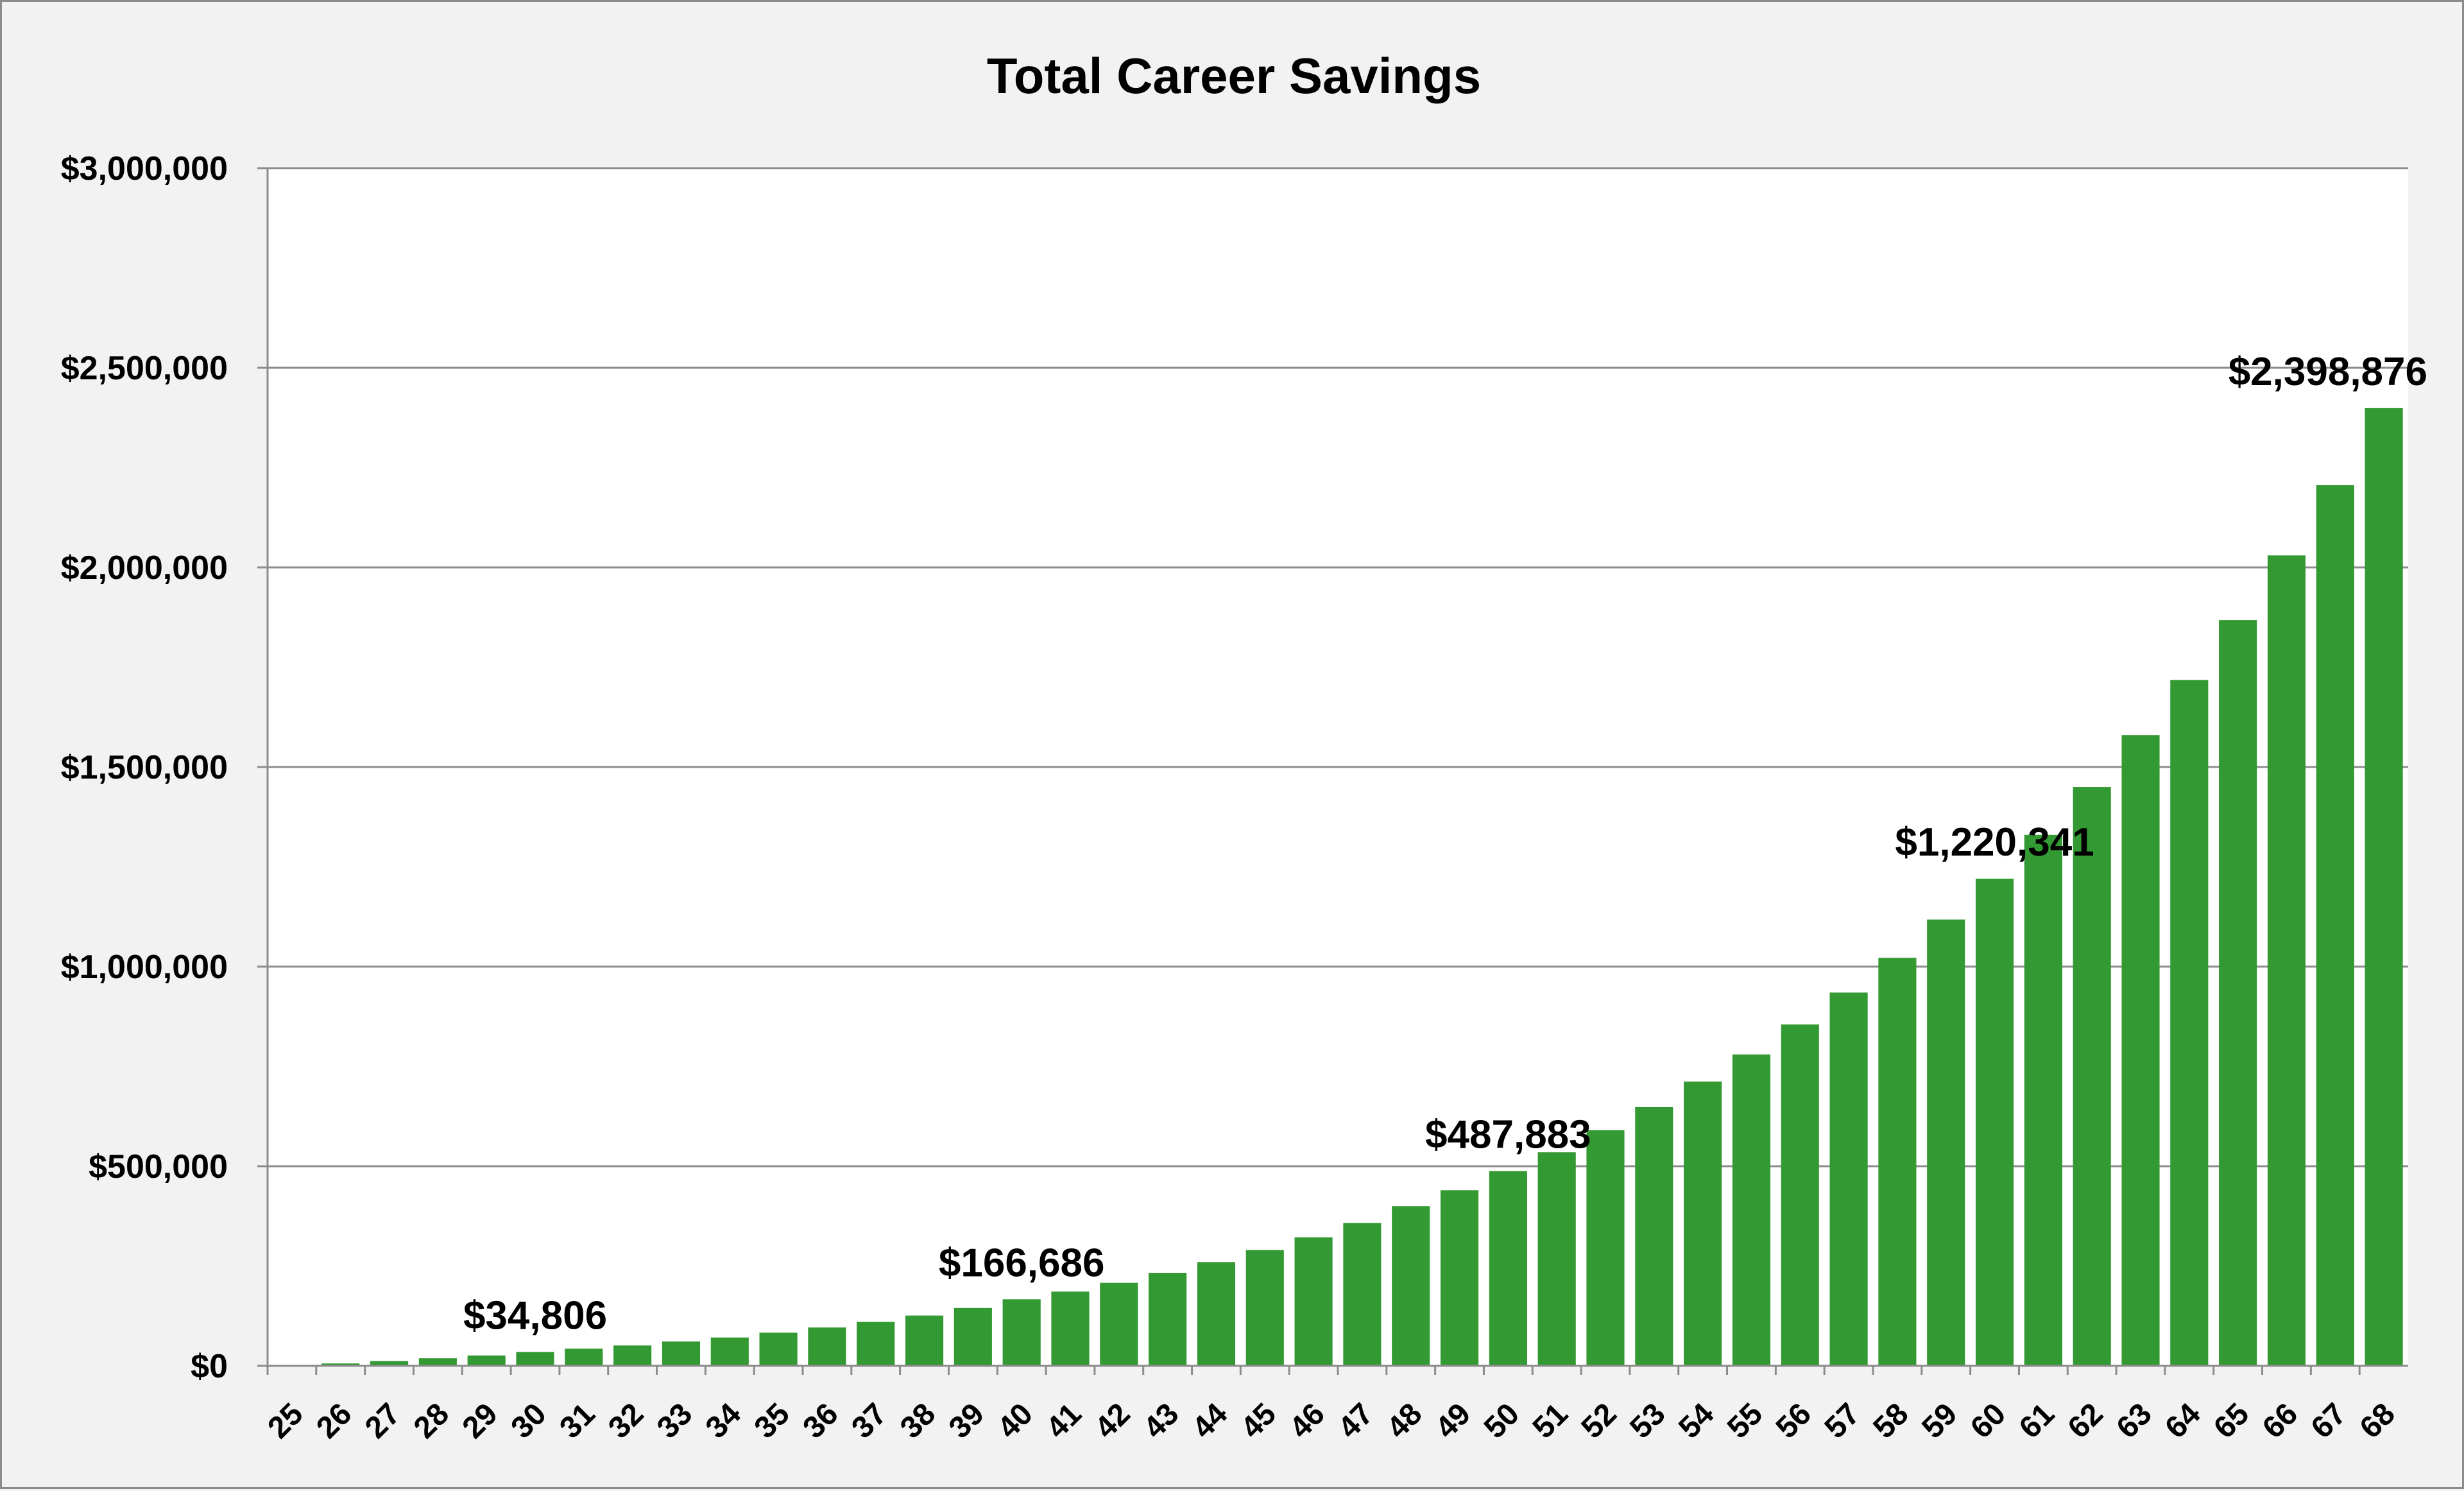 This screenshot has height=1491, width=2464. What do you see at coordinates (535, 1315) in the screenshot?
I see `data-label: $34,806` at bounding box center [535, 1315].